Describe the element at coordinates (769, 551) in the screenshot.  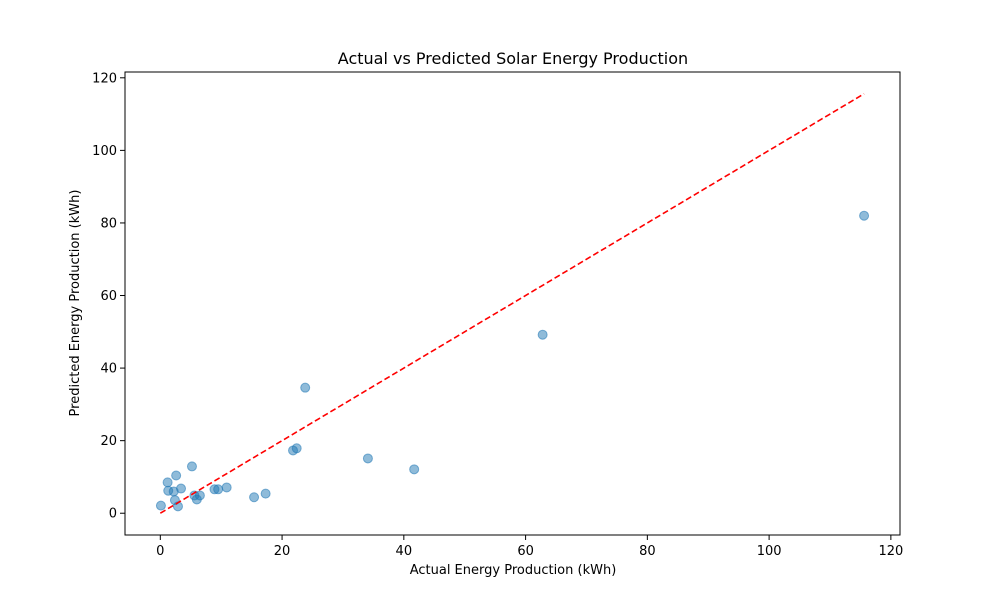
I see `x-tick-label: 100` at that location.